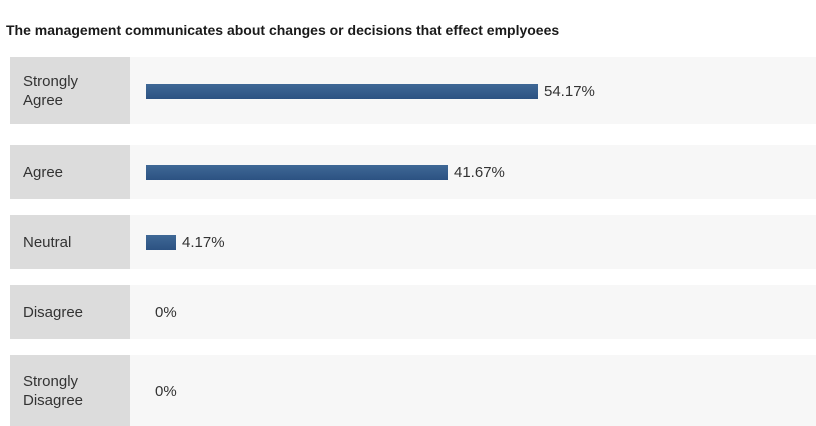 The width and height of the screenshot is (816, 426). I want to click on category-label-box: Strongly Disagree, so click(70, 390).